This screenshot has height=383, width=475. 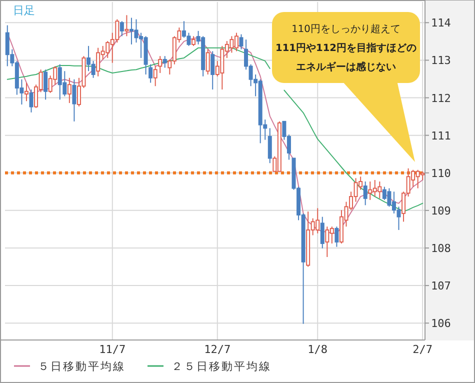 What do you see at coordinates (82, 366) in the screenshot?
I see `legend-label: ５日移動平均線` at bounding box center [82, 366].